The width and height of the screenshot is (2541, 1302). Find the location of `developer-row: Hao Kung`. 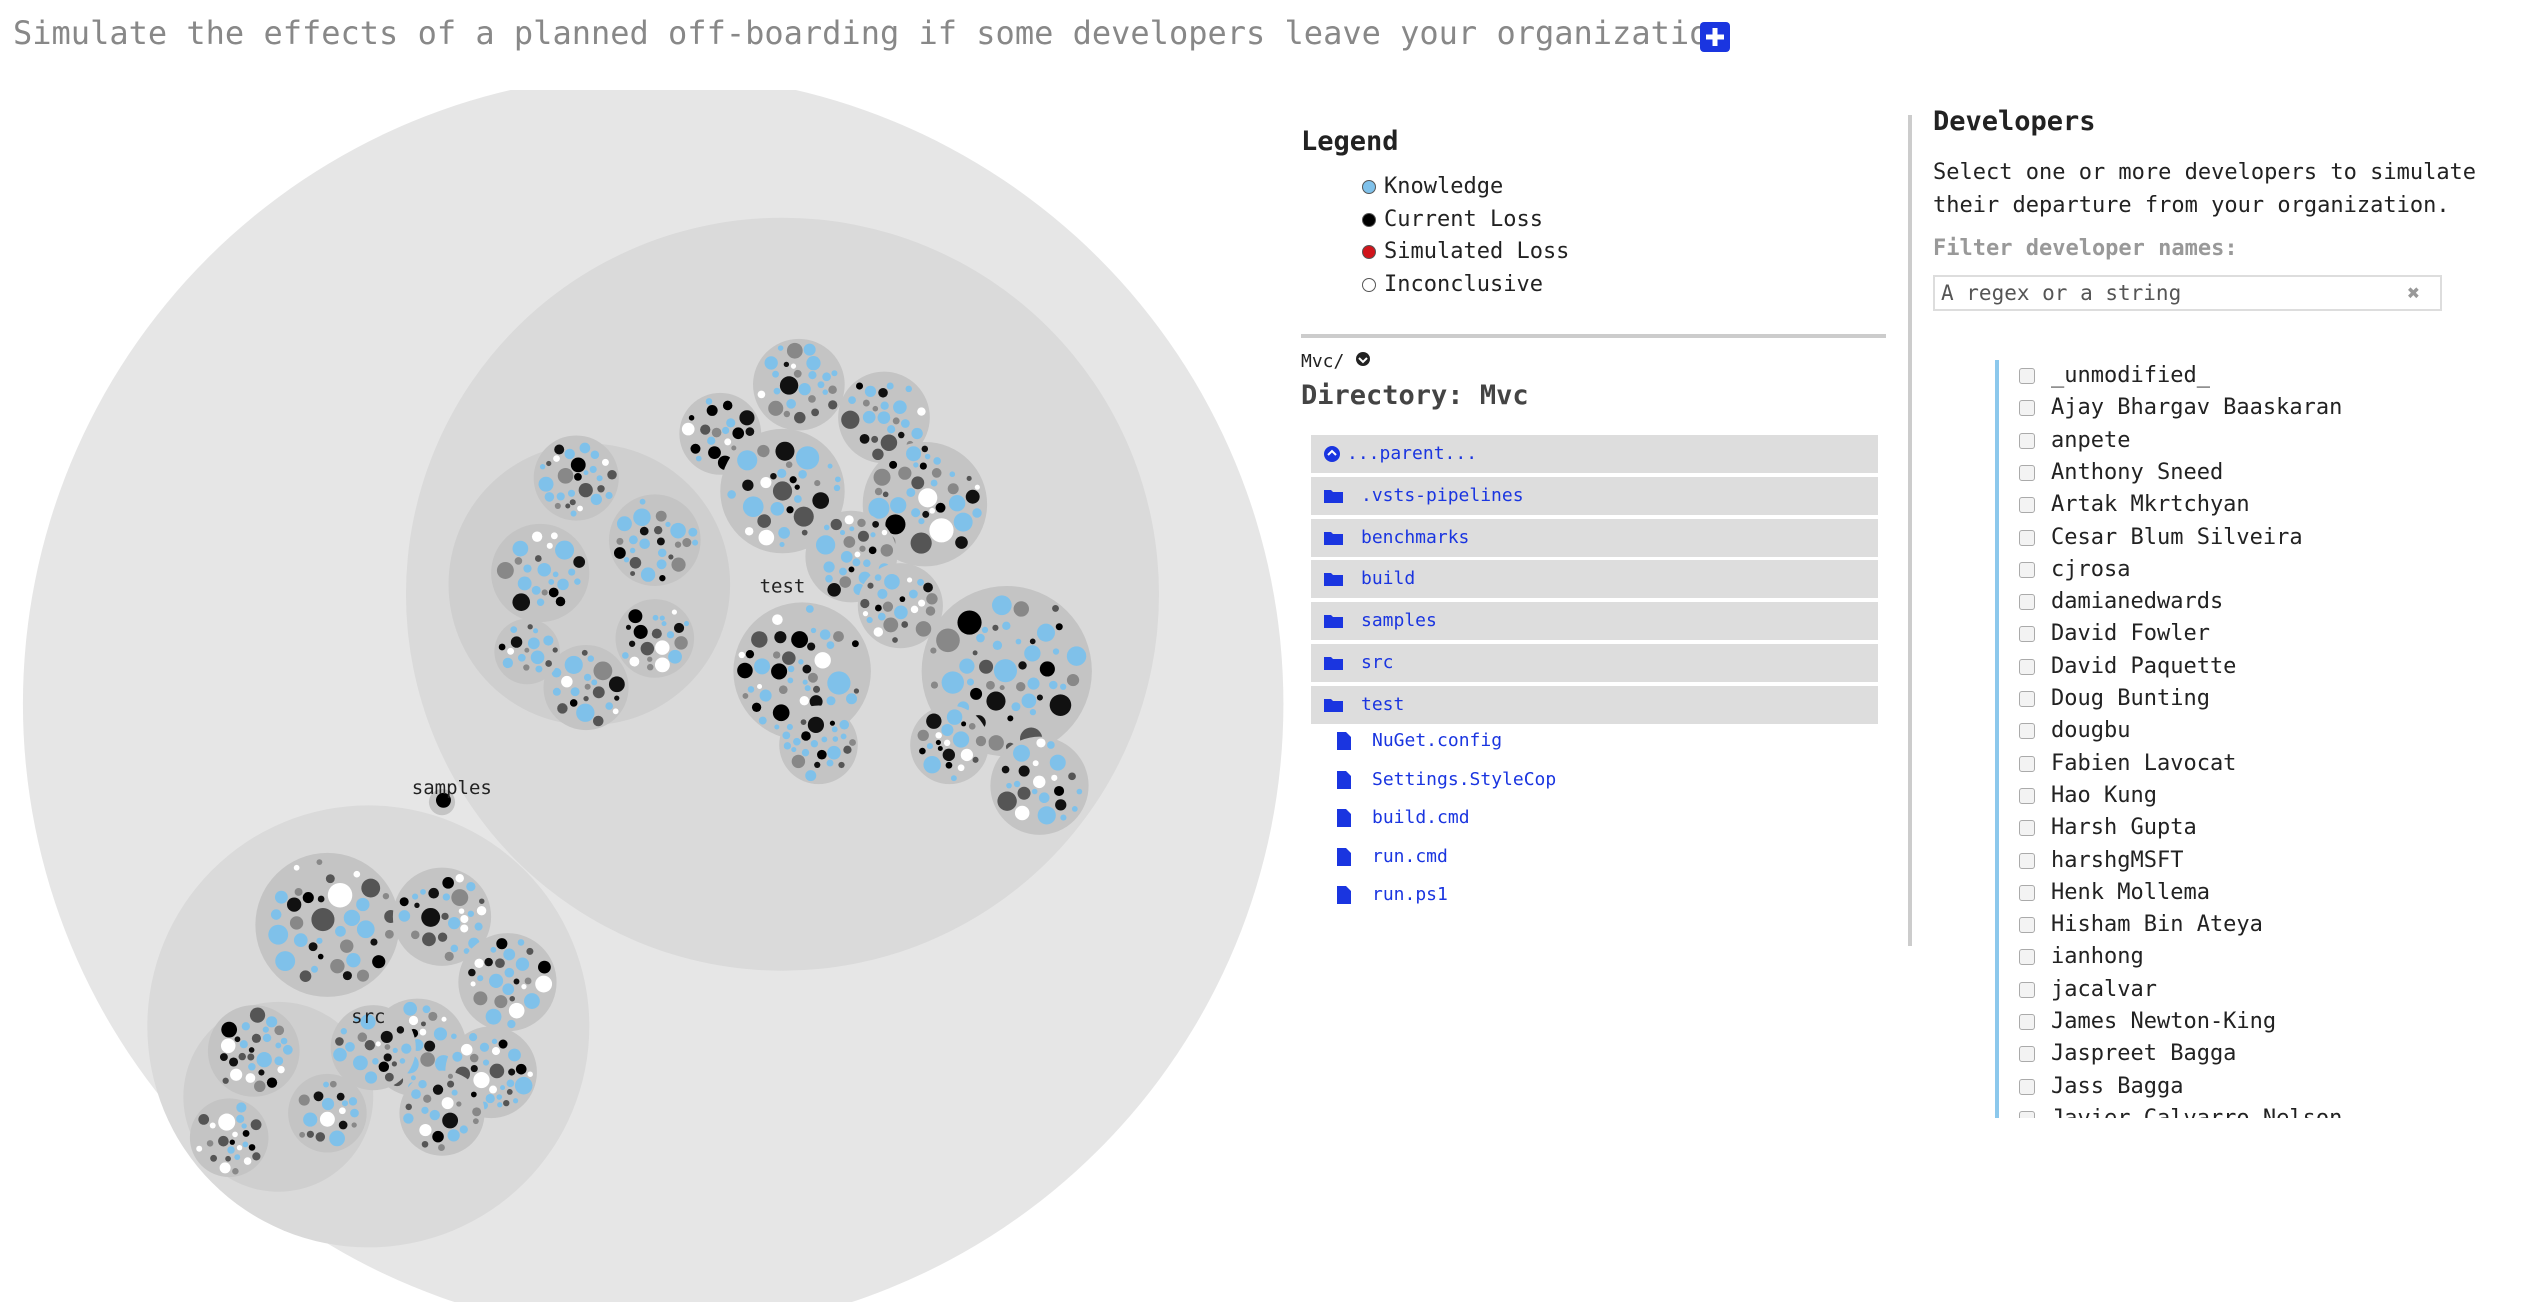

developer-row: Hao Kung is located at coordinates (2088, 796).